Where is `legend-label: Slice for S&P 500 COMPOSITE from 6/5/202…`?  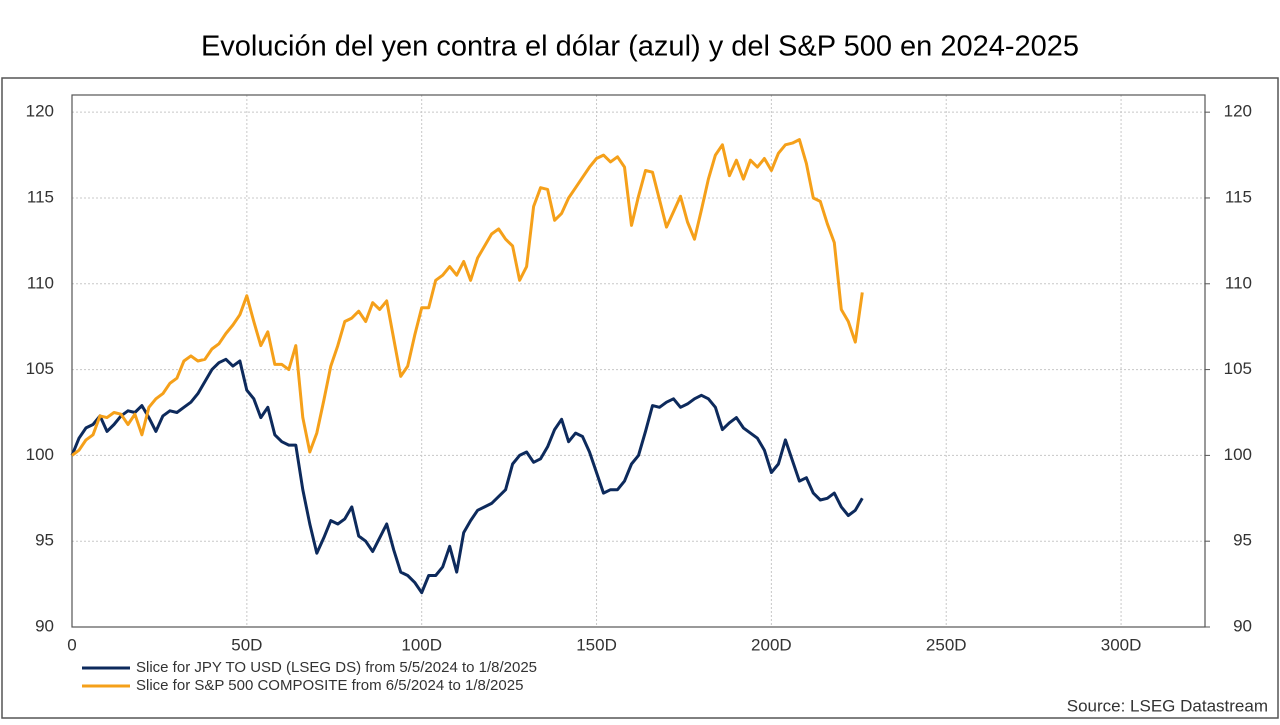 legend-label: Slice for S&P 500 COMPOSITE from 6/5/202… is located at coordinates (329, 685).